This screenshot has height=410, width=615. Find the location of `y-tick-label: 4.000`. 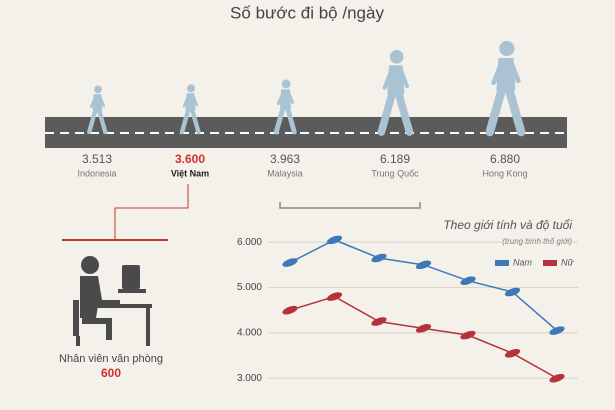

y-tick-label: 4.000 is located at coordinates (249, 333).